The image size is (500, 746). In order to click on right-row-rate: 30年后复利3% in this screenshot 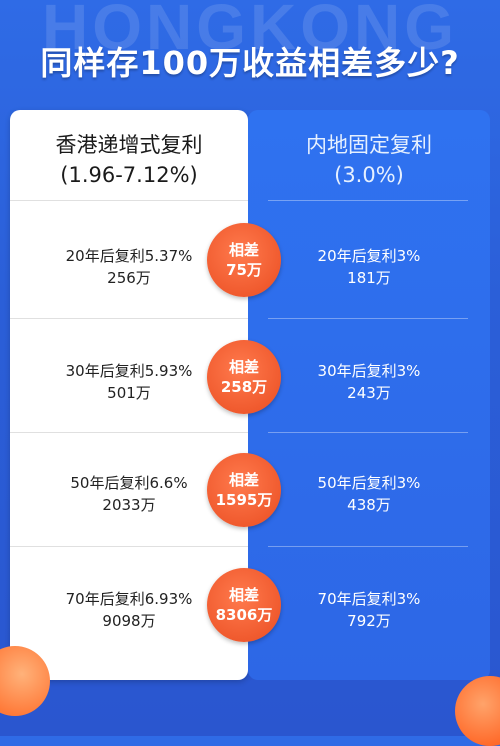, I will do `click(369, 371)`.